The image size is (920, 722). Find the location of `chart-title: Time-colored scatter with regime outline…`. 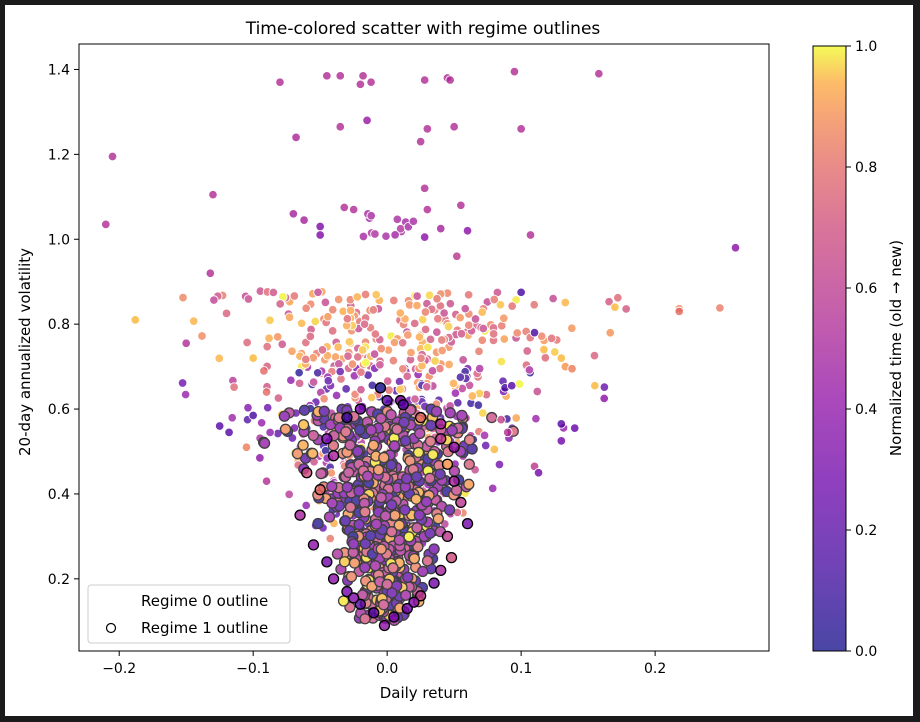

chart-title: Time-colored scatter with regime outline… is located at coordinates (423, 29).